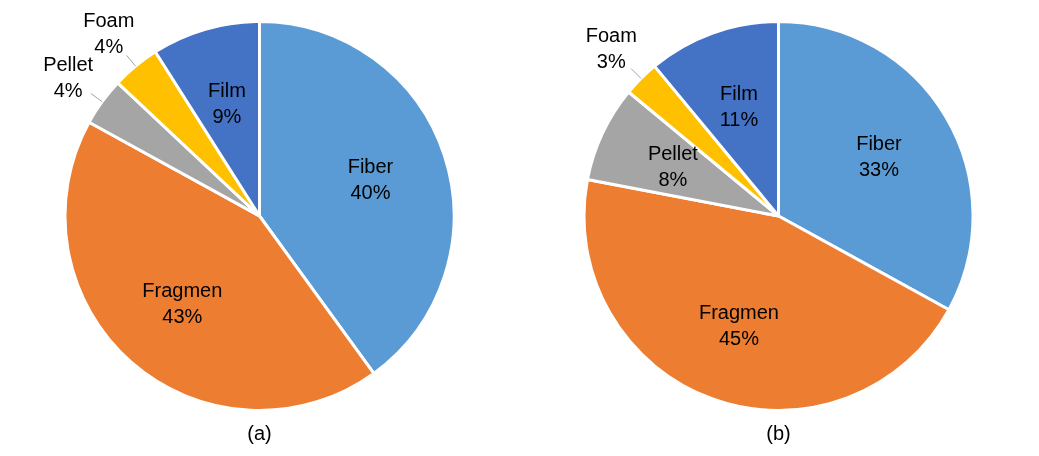 The height and width of the screenshot is (456, 1039). What do you see at coordinates (673, 178) in the screenshot?
I see `data-label: 8%` at bounding box center [673, 178].